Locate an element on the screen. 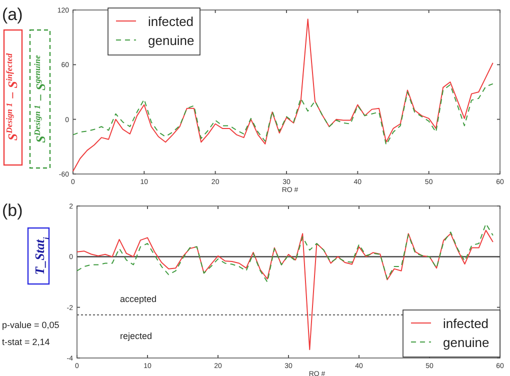  annotation: rejected is located at coordinates (136, 336).